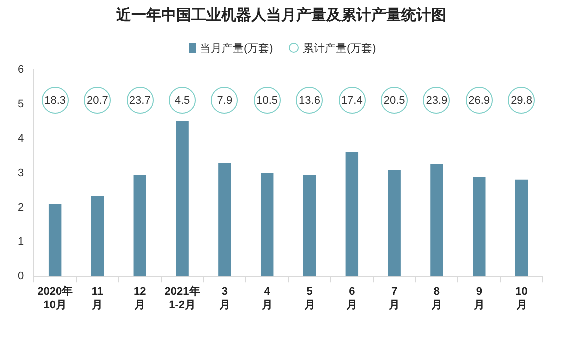 The width and height of the screenshot is (563, 337). What do you see at coordinates (237, 49) in the screenshot?
I see `legend-label: 当月产量(万套)` at bounding box center [237, 49].